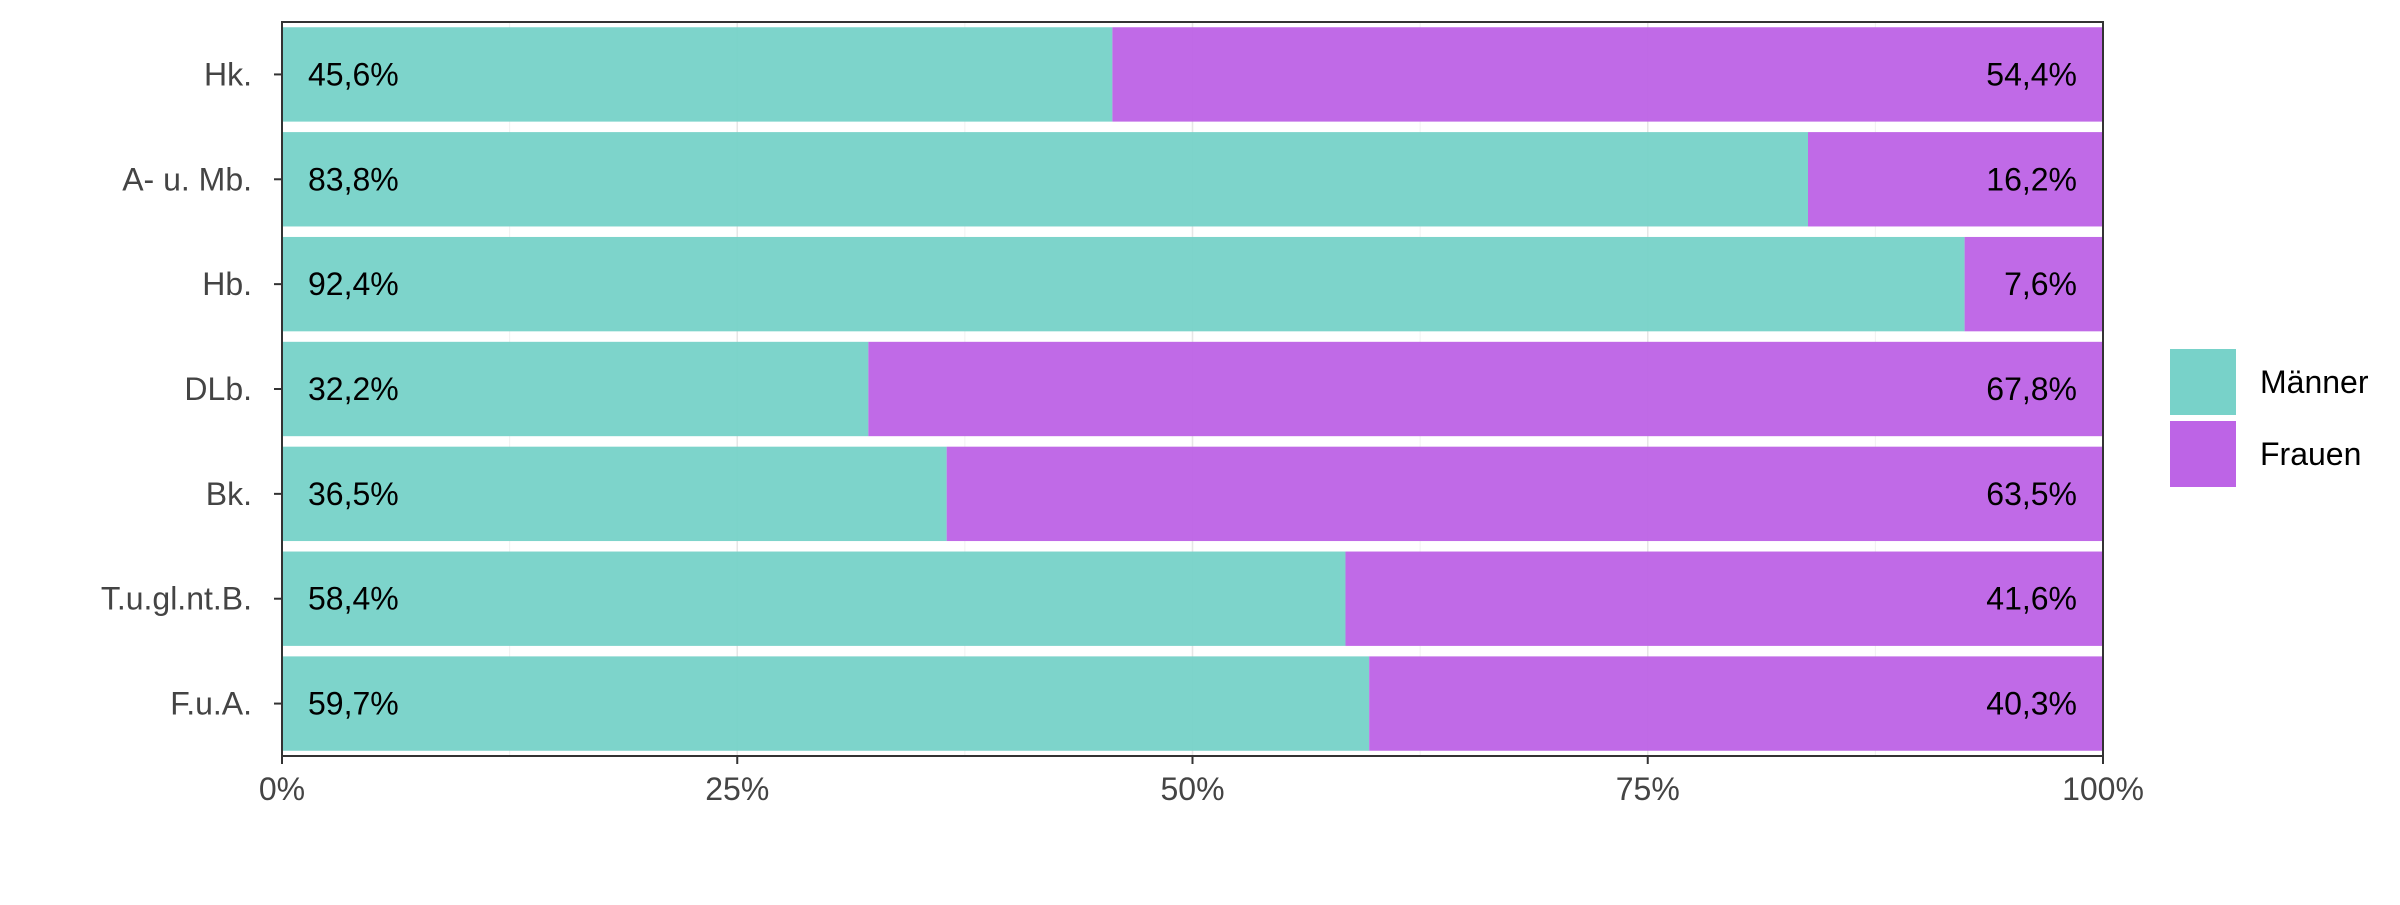 The width and height of the screenshot is (2400, 905). I want to click on data-label: 45,6%, so click(353, 74).